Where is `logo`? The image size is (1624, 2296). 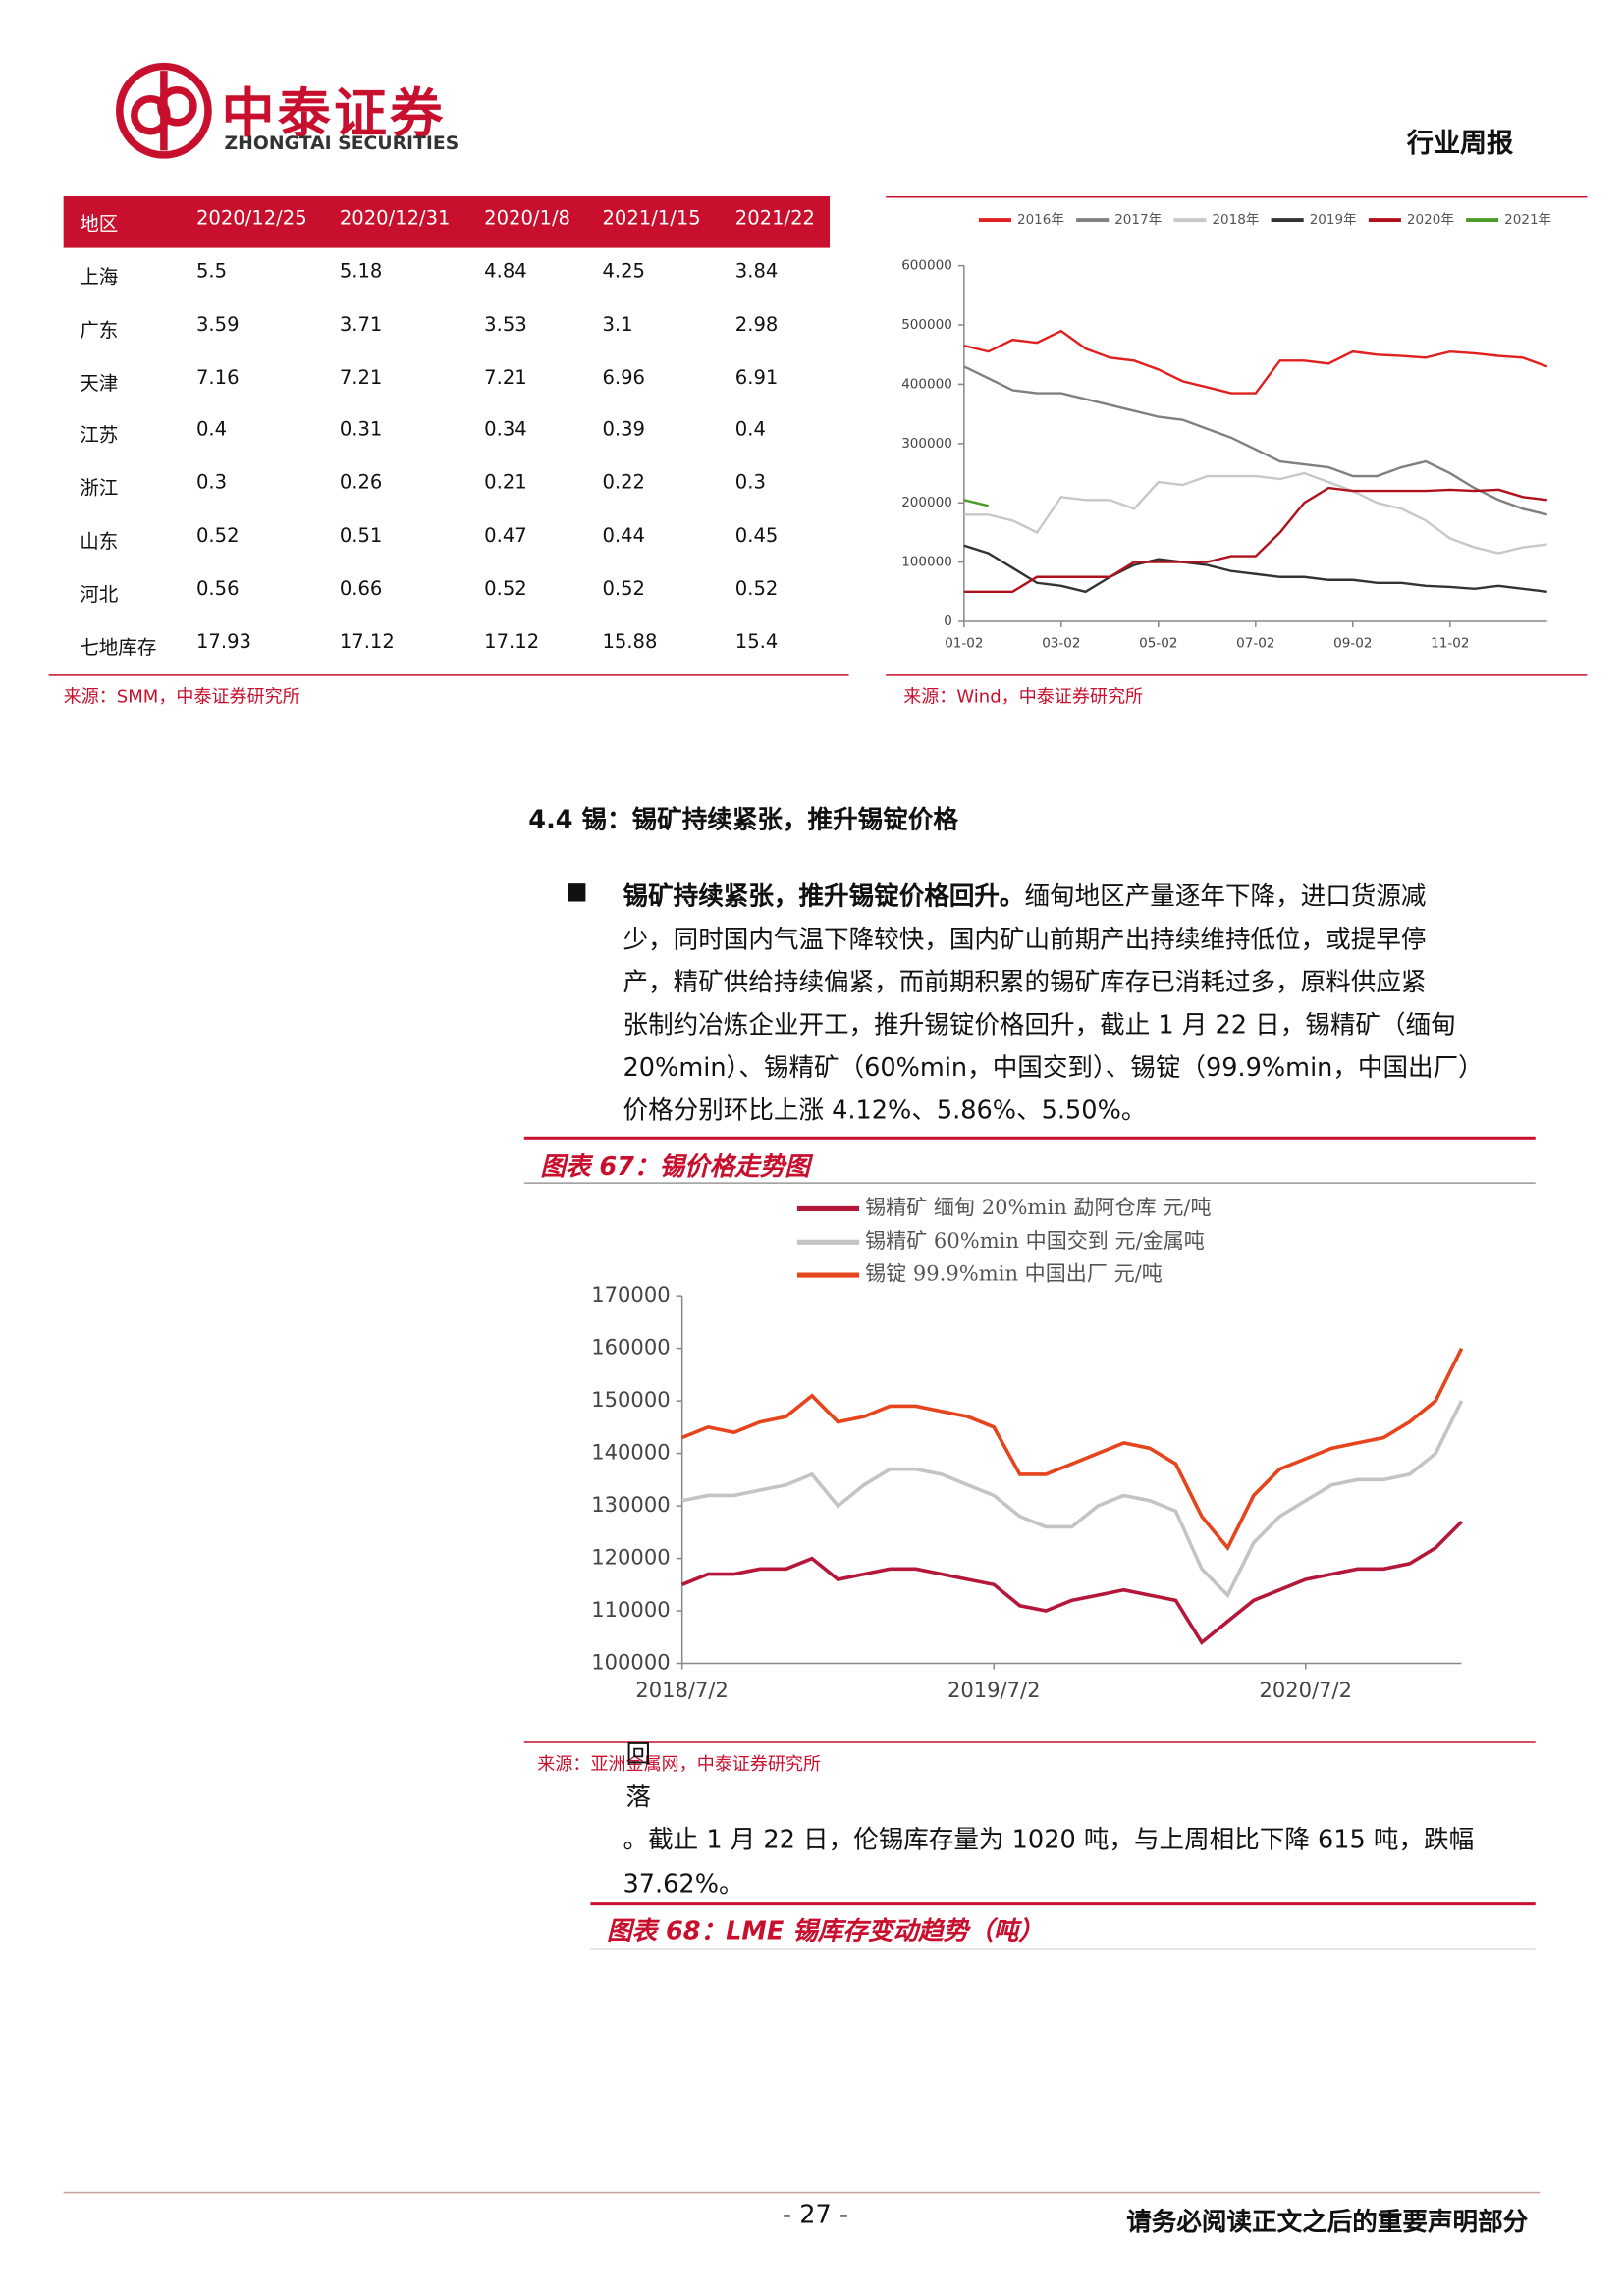 logo is located at coordinates (164, 110).